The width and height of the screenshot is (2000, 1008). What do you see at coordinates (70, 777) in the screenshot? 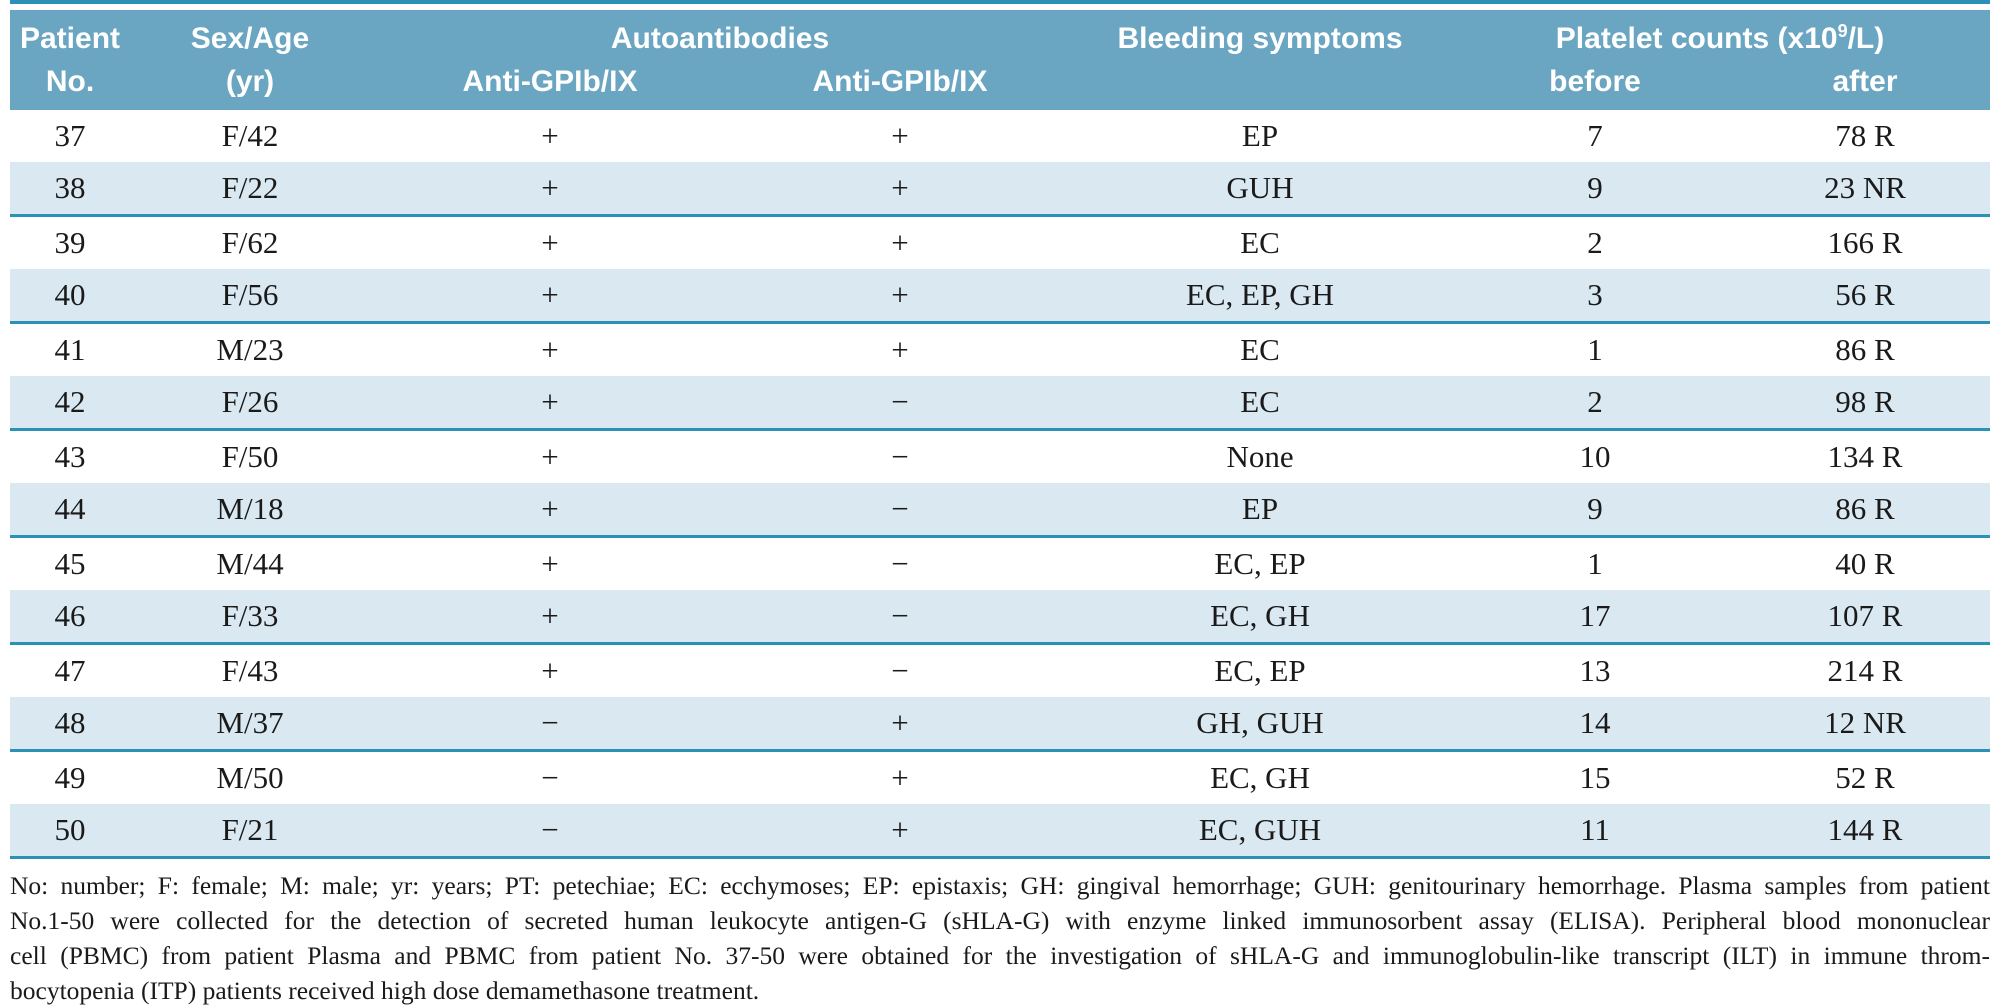
I see `patient-no-cell: 49` at bounding box center [70, 777].